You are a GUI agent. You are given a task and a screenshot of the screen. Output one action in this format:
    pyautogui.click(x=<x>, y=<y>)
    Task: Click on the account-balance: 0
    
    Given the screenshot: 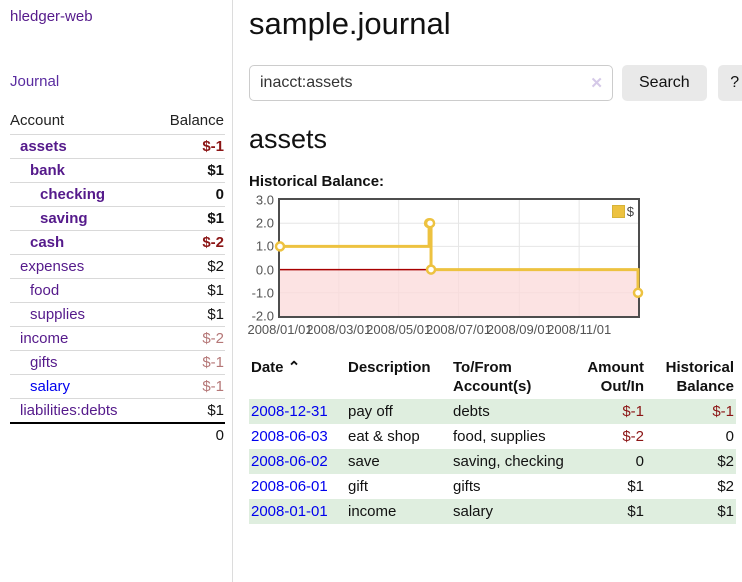 What is the action you would take?
    pyautogui.click(x=219, y=194)
    